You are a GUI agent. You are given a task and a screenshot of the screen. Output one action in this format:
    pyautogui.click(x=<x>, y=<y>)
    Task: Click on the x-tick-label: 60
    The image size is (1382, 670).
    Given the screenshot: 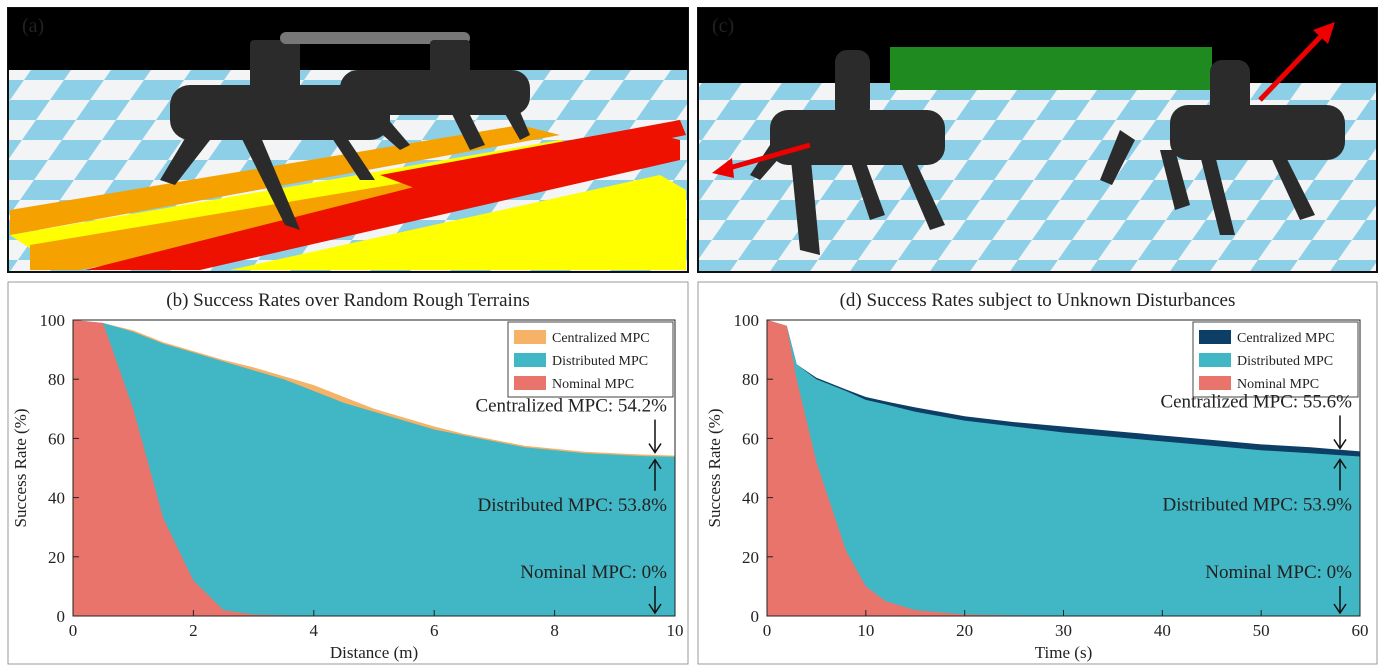 What is the action you would take?
    pyautogui.click(x=1360, y=630)
    